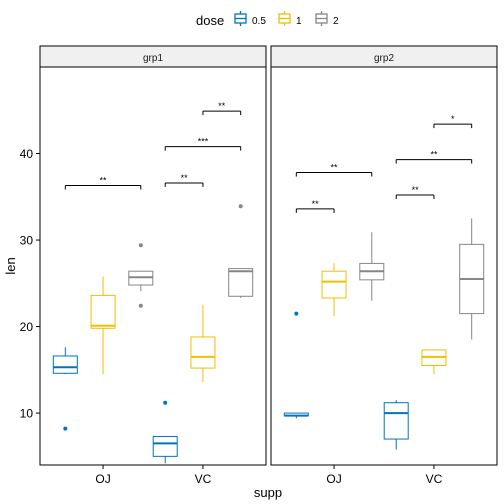  What do you see at coordinates (27, 327) in the screenshot?
I see `y-tick-label: 20` at bounding box center [27, 327].